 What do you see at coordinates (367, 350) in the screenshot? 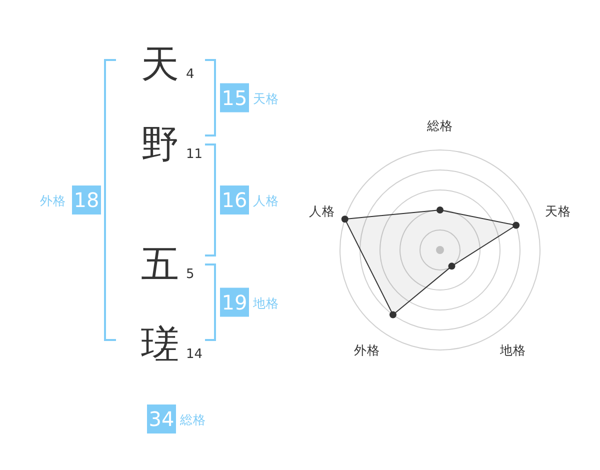
I see `spoke-label: 外格` at bounding box center [367, 350].